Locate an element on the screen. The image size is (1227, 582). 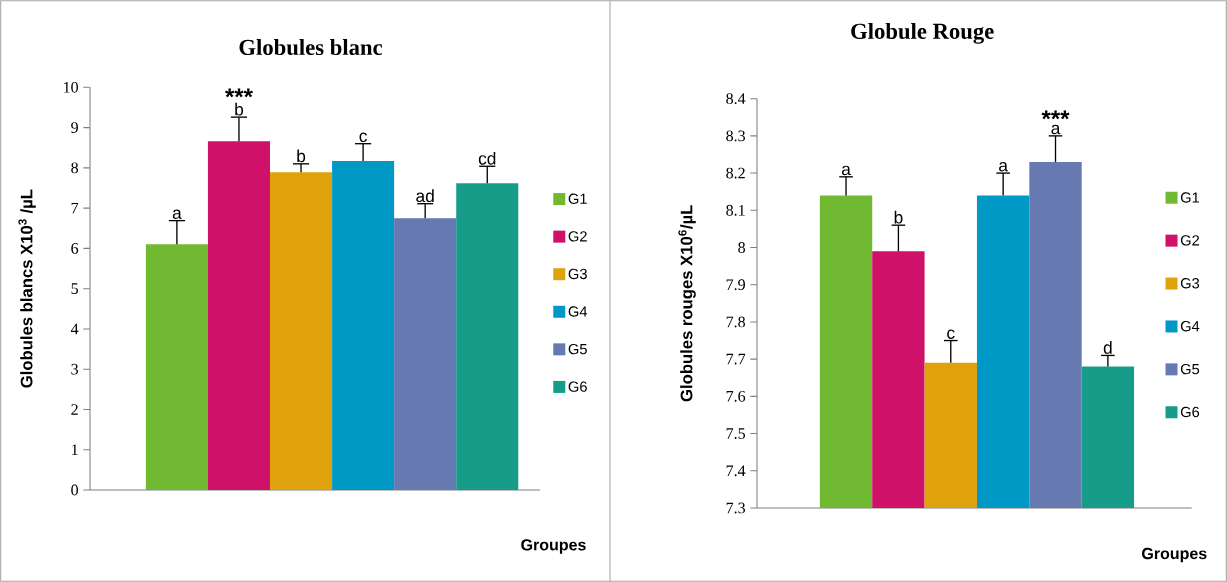
y-tick-label: 6 is located at coordinates (75, 248).